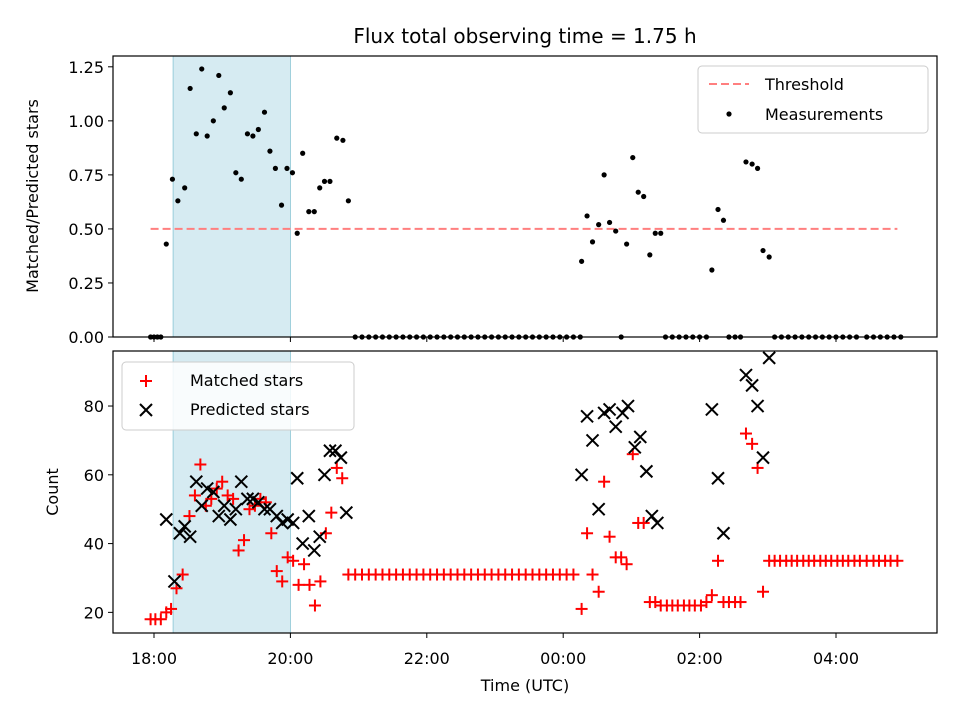 The height and width of the screenshot is (725, 960). What do you see at coordinates (729, 114) in the screenshot?
I see `legend-measurements-swatch` at bounding box center [729, 114].